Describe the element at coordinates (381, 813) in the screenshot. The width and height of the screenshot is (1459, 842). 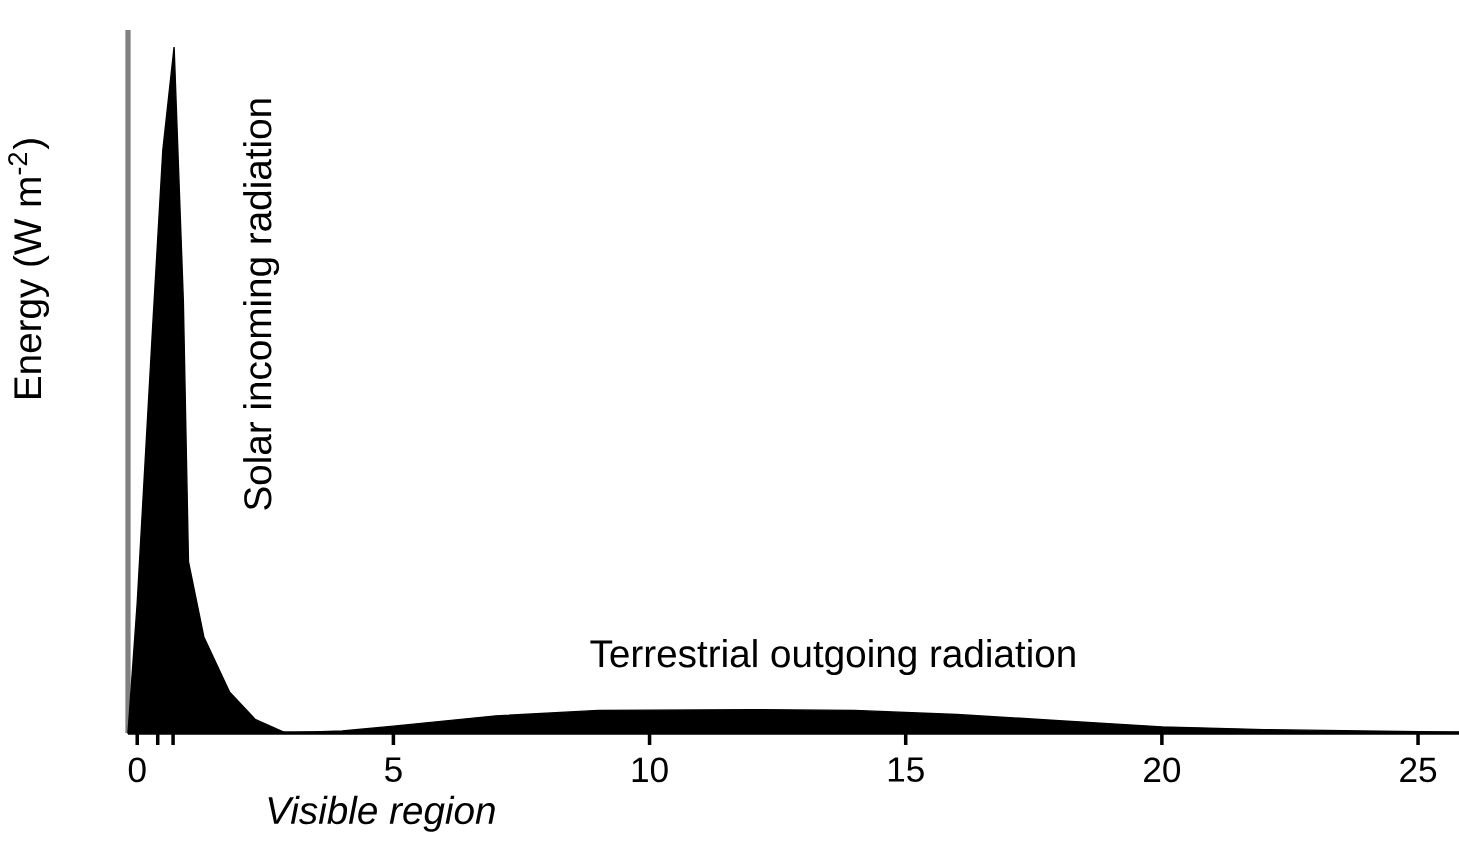
I see `text: Visible region` at that location.